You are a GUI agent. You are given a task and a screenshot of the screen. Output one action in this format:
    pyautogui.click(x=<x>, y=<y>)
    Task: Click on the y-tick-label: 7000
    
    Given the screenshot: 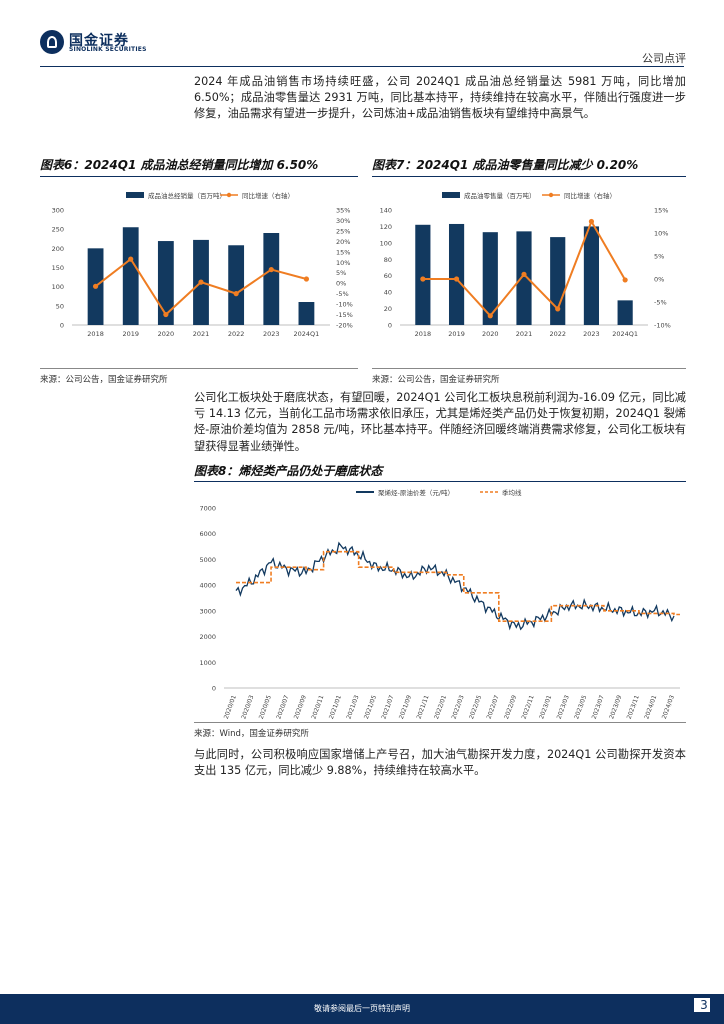 What is the action you would take?
    pyautogui.click(x=207, y=509)
    